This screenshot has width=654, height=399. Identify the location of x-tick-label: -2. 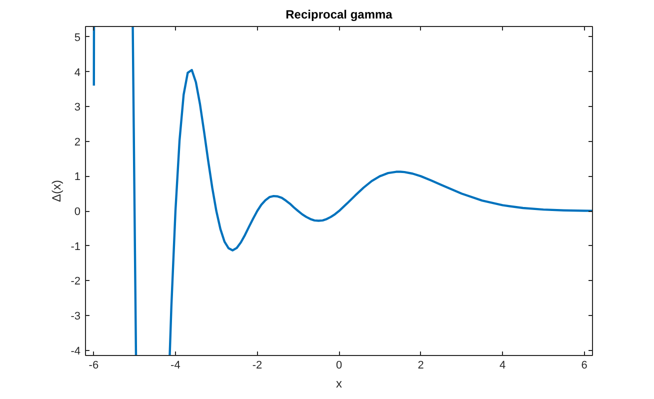
(257, 366).